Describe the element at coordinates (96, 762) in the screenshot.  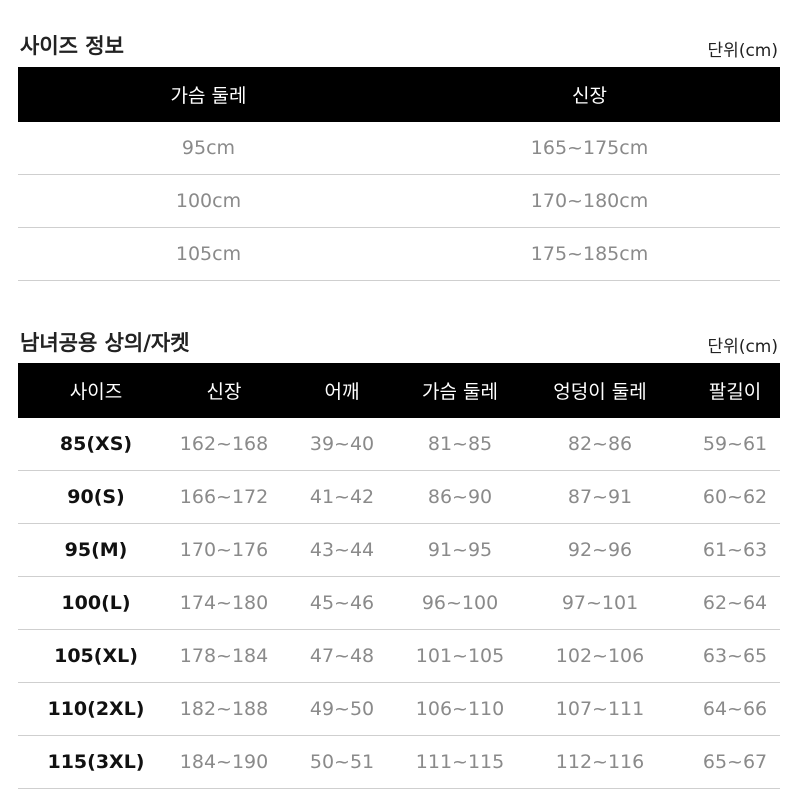
I see `size-label: 115(3XL)` at that location.